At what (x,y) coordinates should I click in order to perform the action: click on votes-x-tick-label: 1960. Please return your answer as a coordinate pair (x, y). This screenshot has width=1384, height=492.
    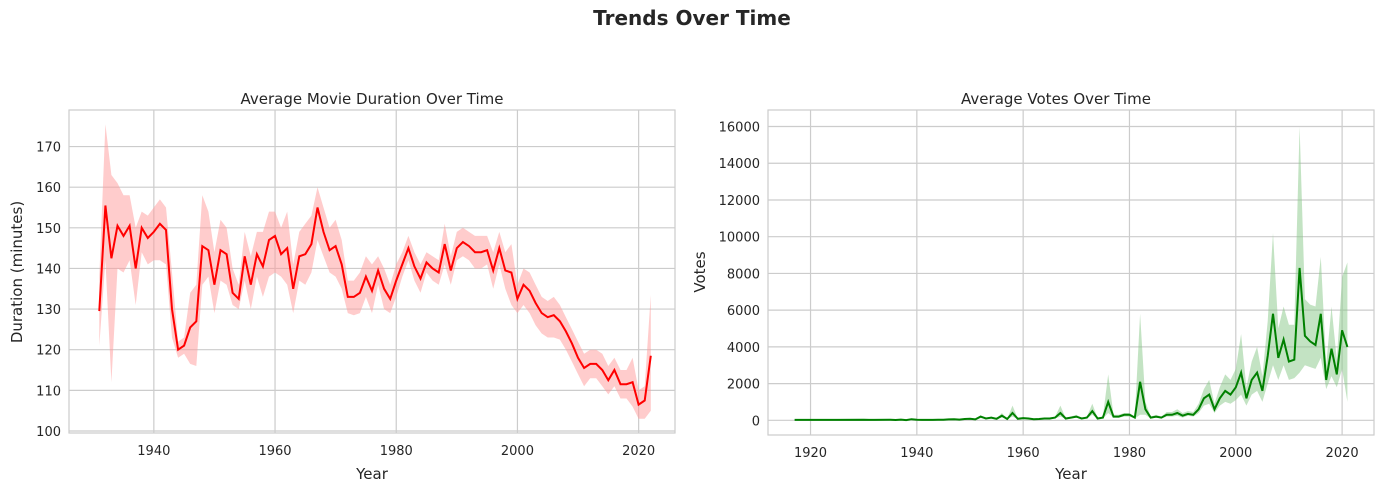
    Looking at the image, I should click on (1023, 453).